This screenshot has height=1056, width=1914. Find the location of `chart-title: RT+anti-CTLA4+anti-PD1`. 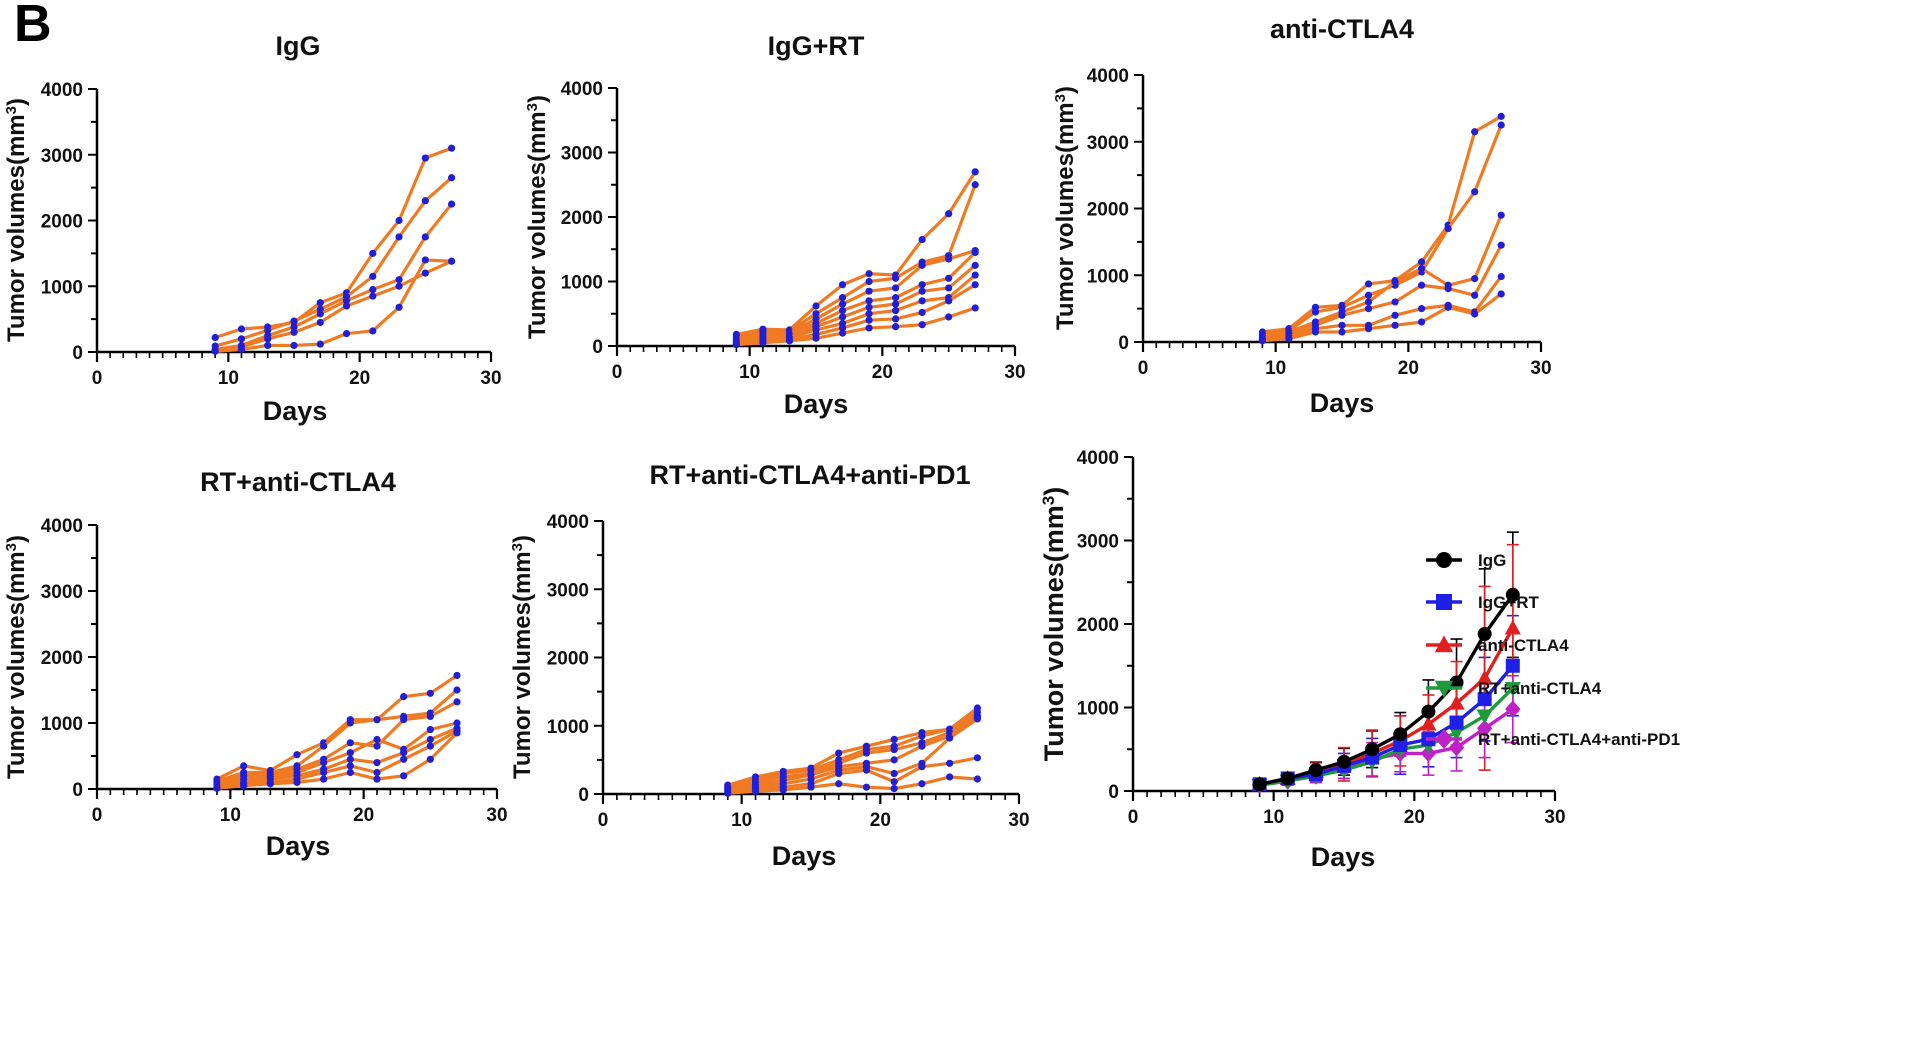

chart-title: RT+anti-CTLA4+anti-PD1 is located at coordinates (809, 475).